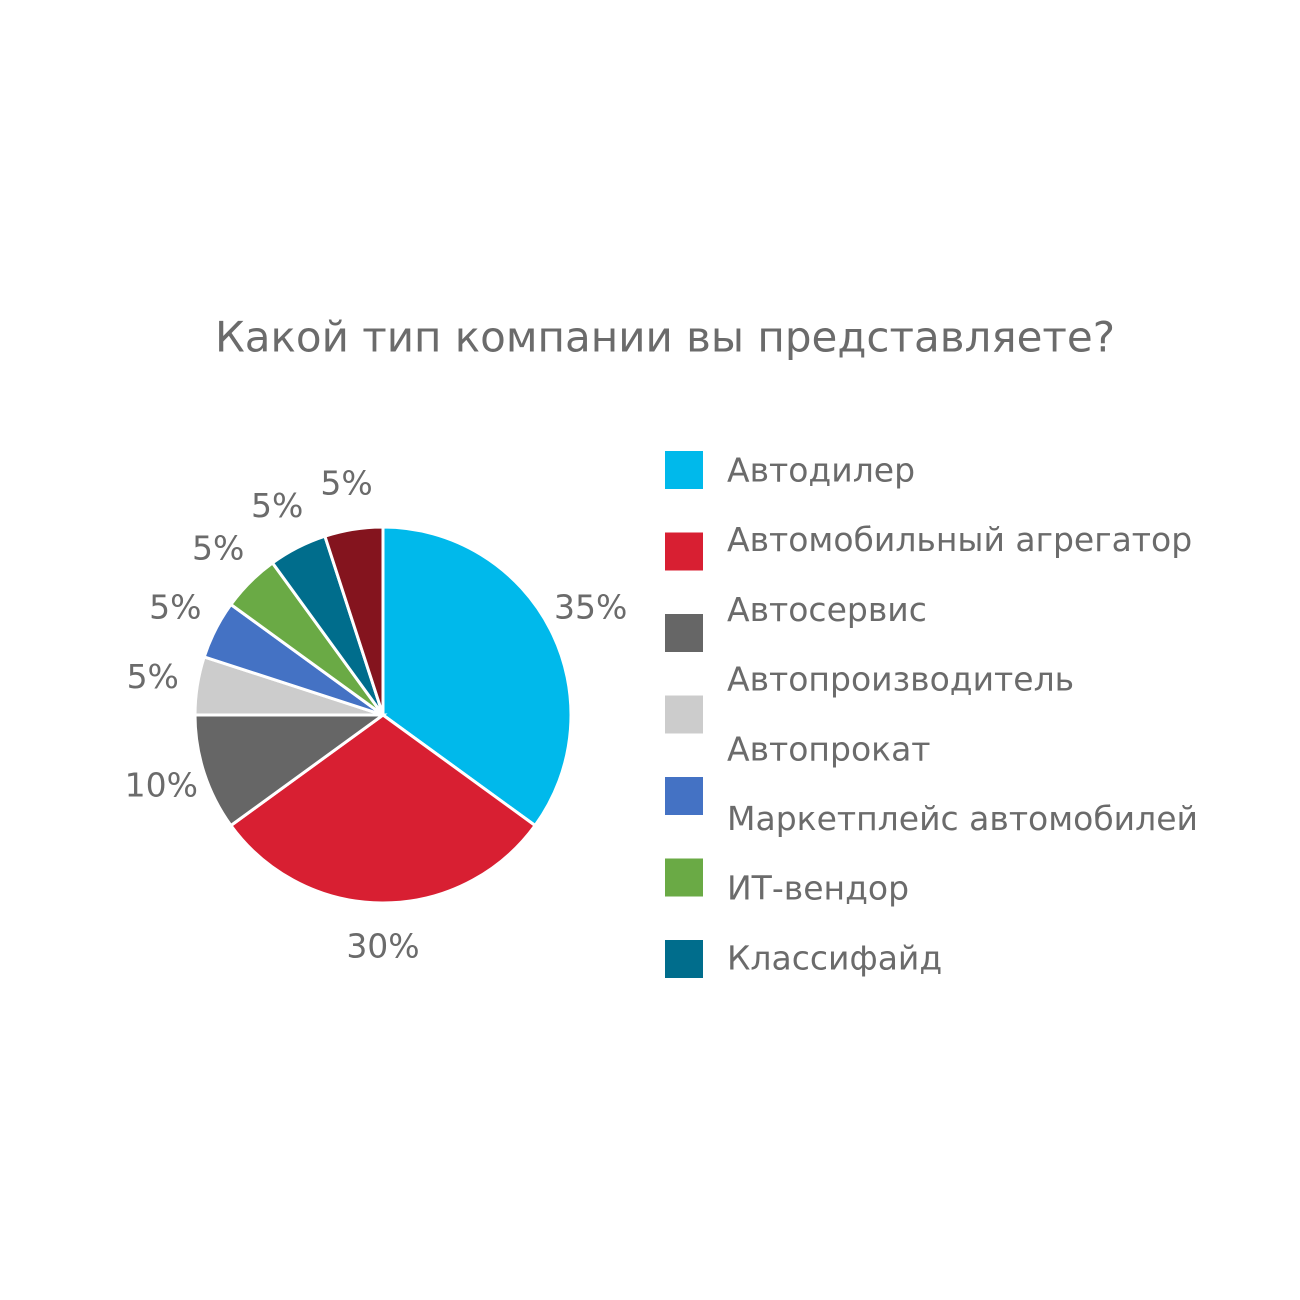  I want to click on legend-label: Автосервис, so click(827, 609).